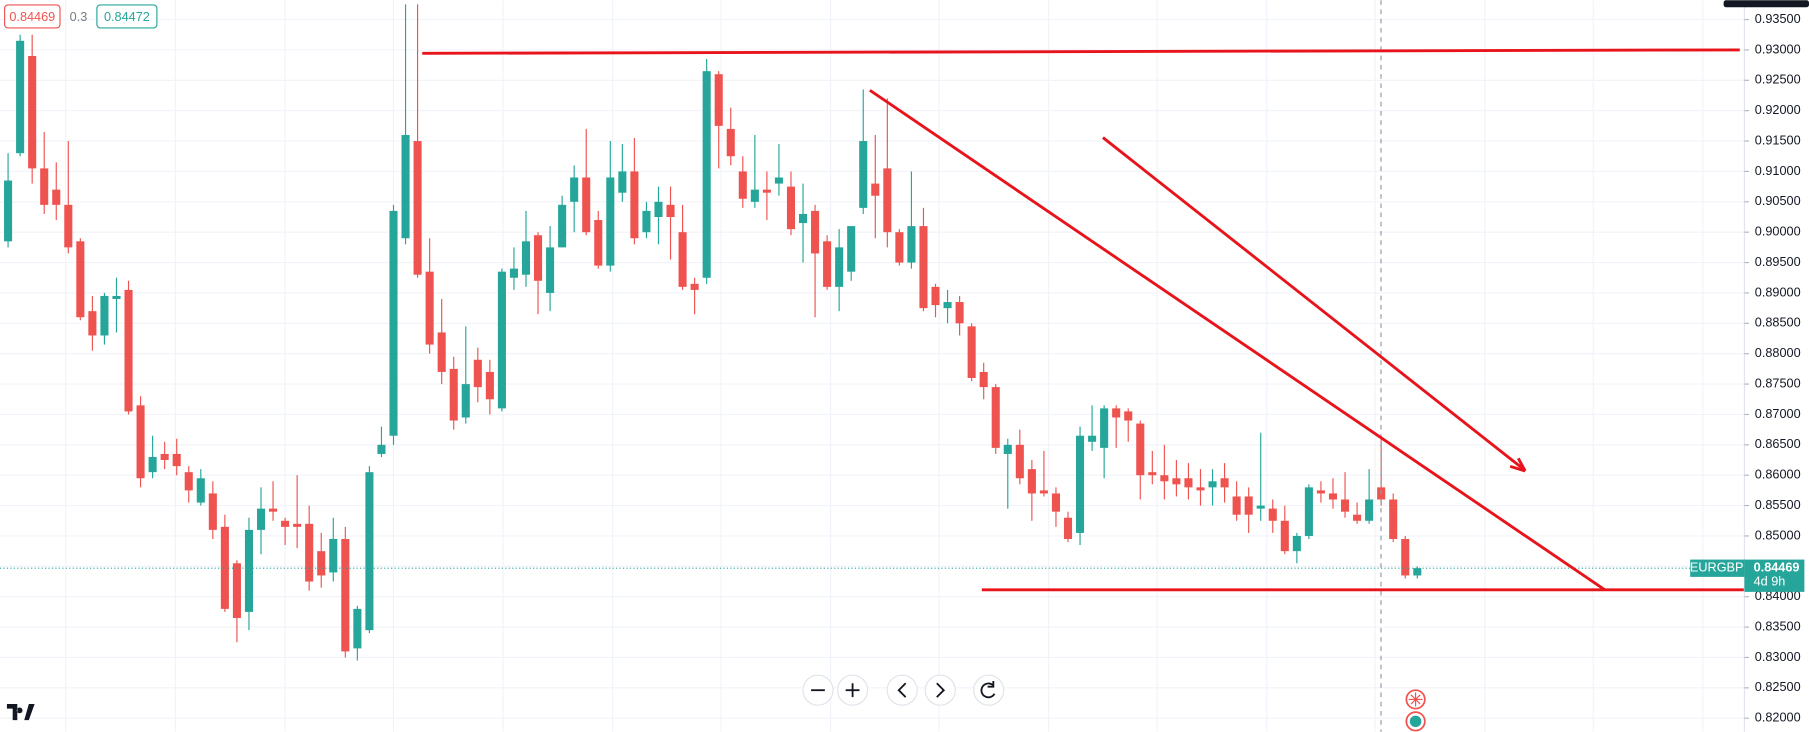 Image resolution: width=1809 pixels, height=732 pixels. Describe the element at coordinates (1778, 110) in the screenshot. I see `y-tick-label: 0.92000` at that location.